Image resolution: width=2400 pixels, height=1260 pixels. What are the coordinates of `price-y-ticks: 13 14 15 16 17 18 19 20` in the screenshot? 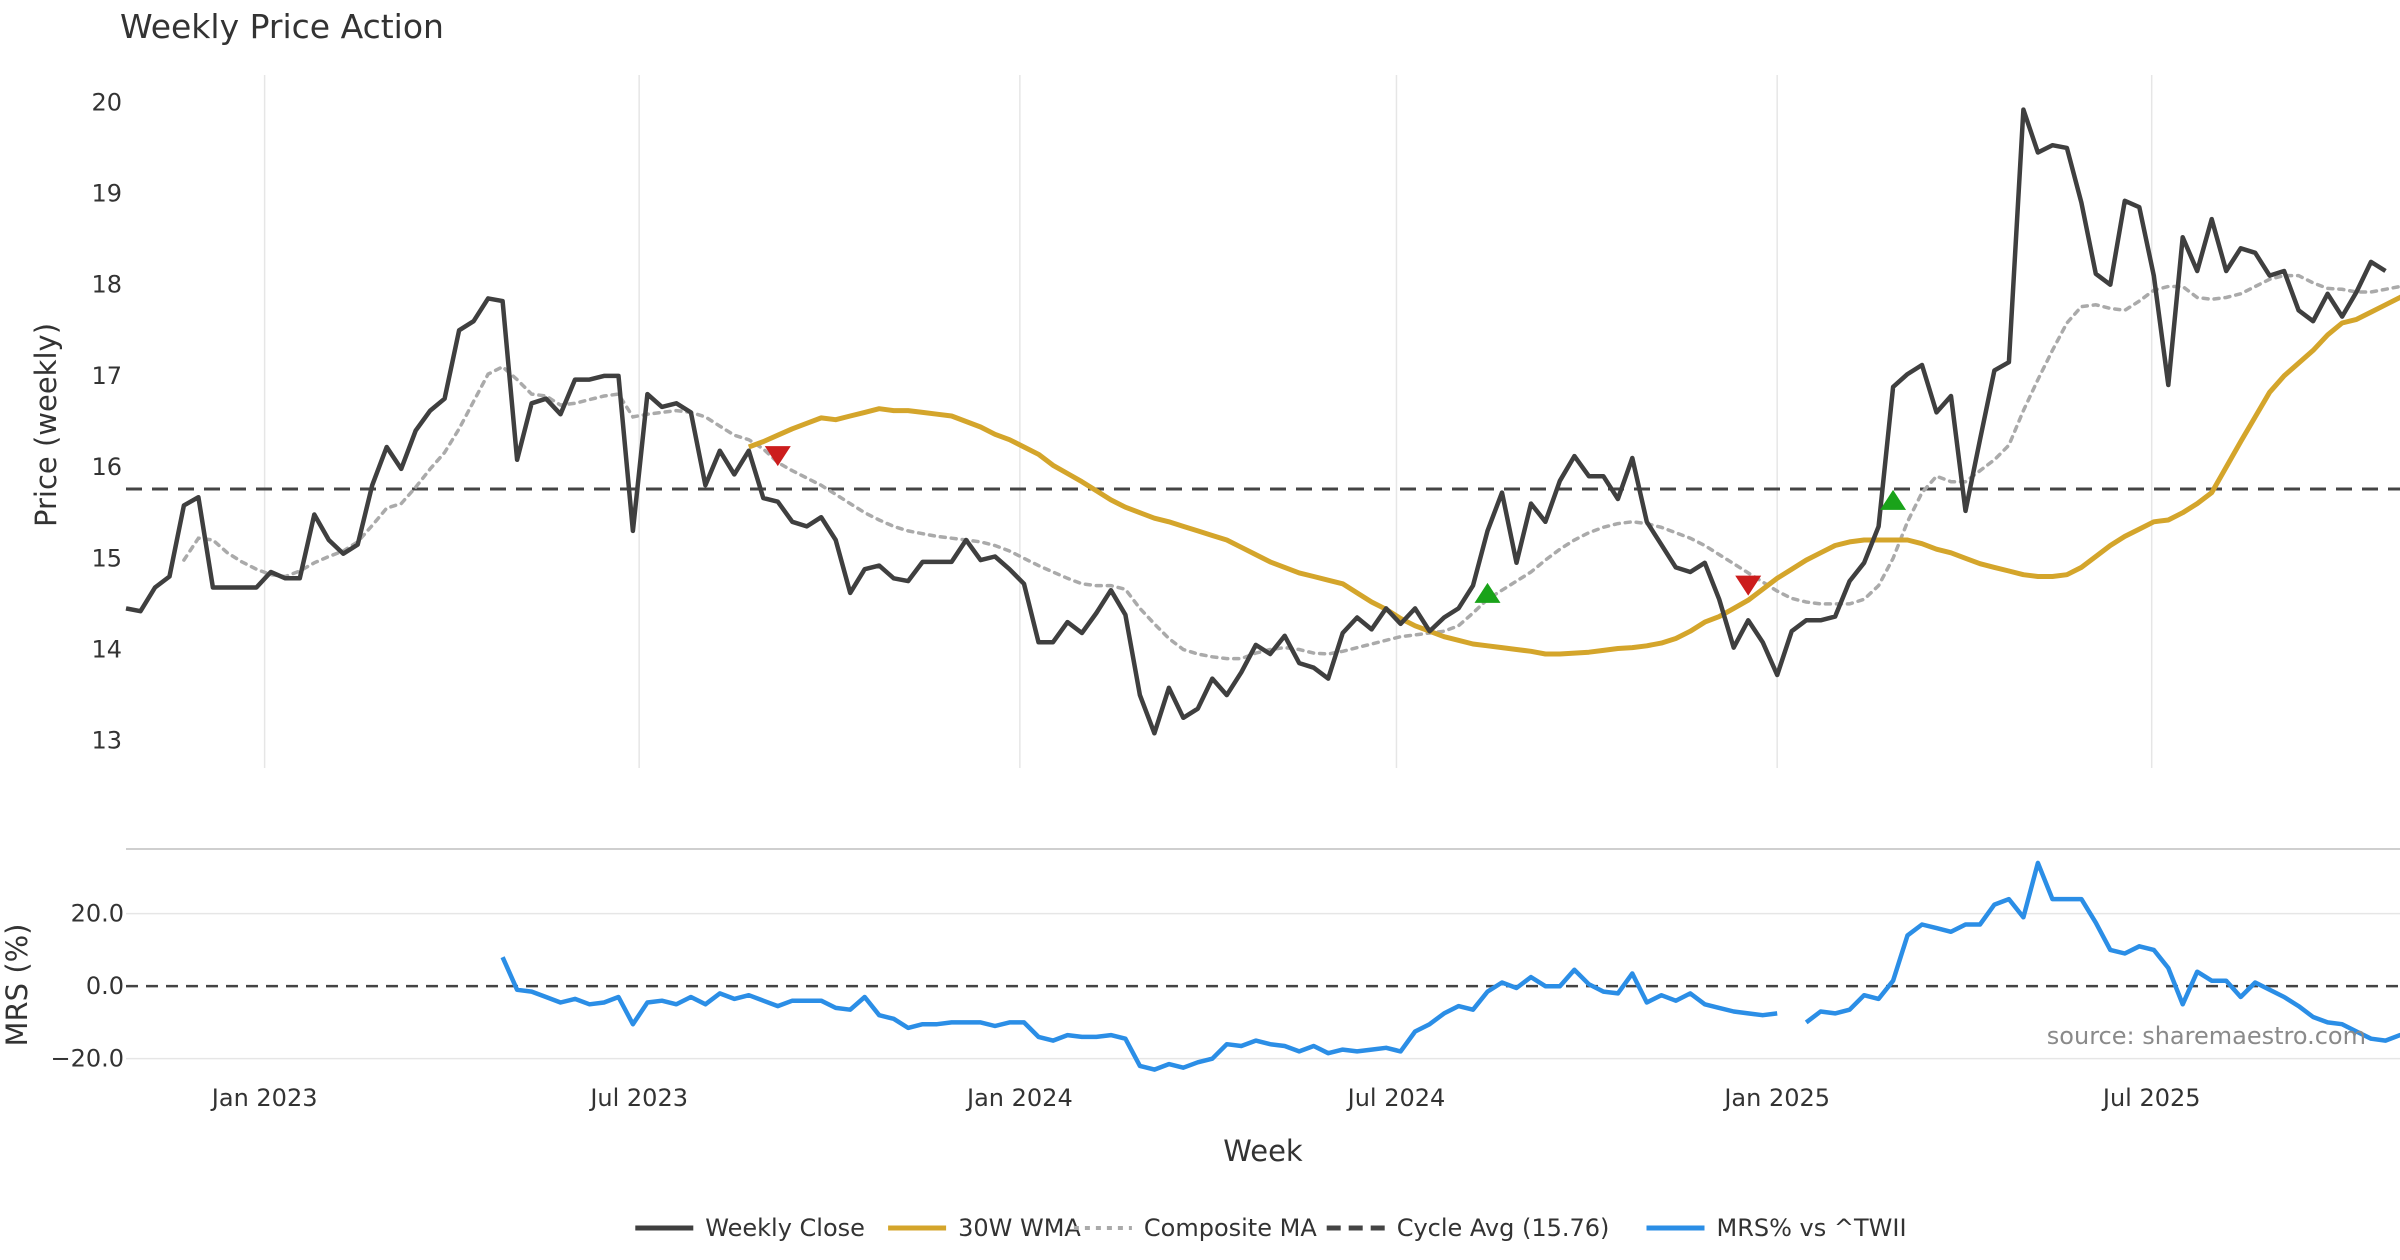 It's located at (106, 421).